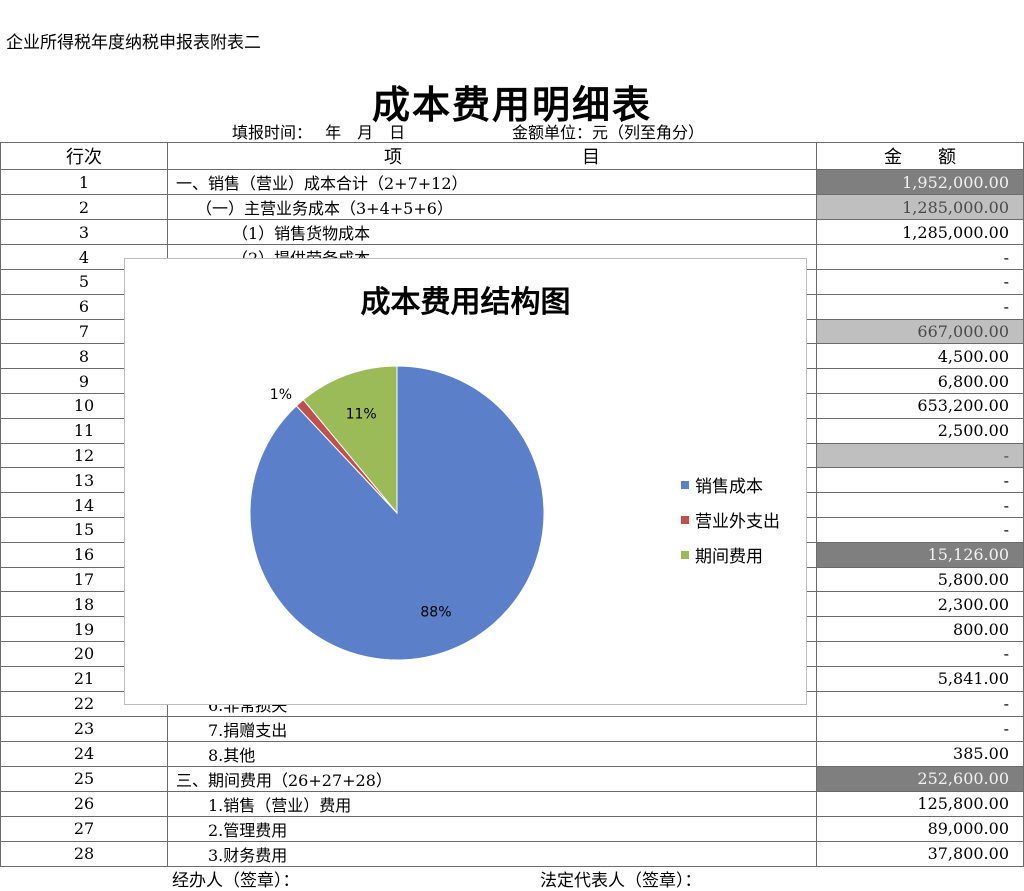 The image size is (1024, 891). What do you see at coordinates (920, 629) in the screenshot?
I see `amount-cell: 800.00` at bounding box center [920, 629].